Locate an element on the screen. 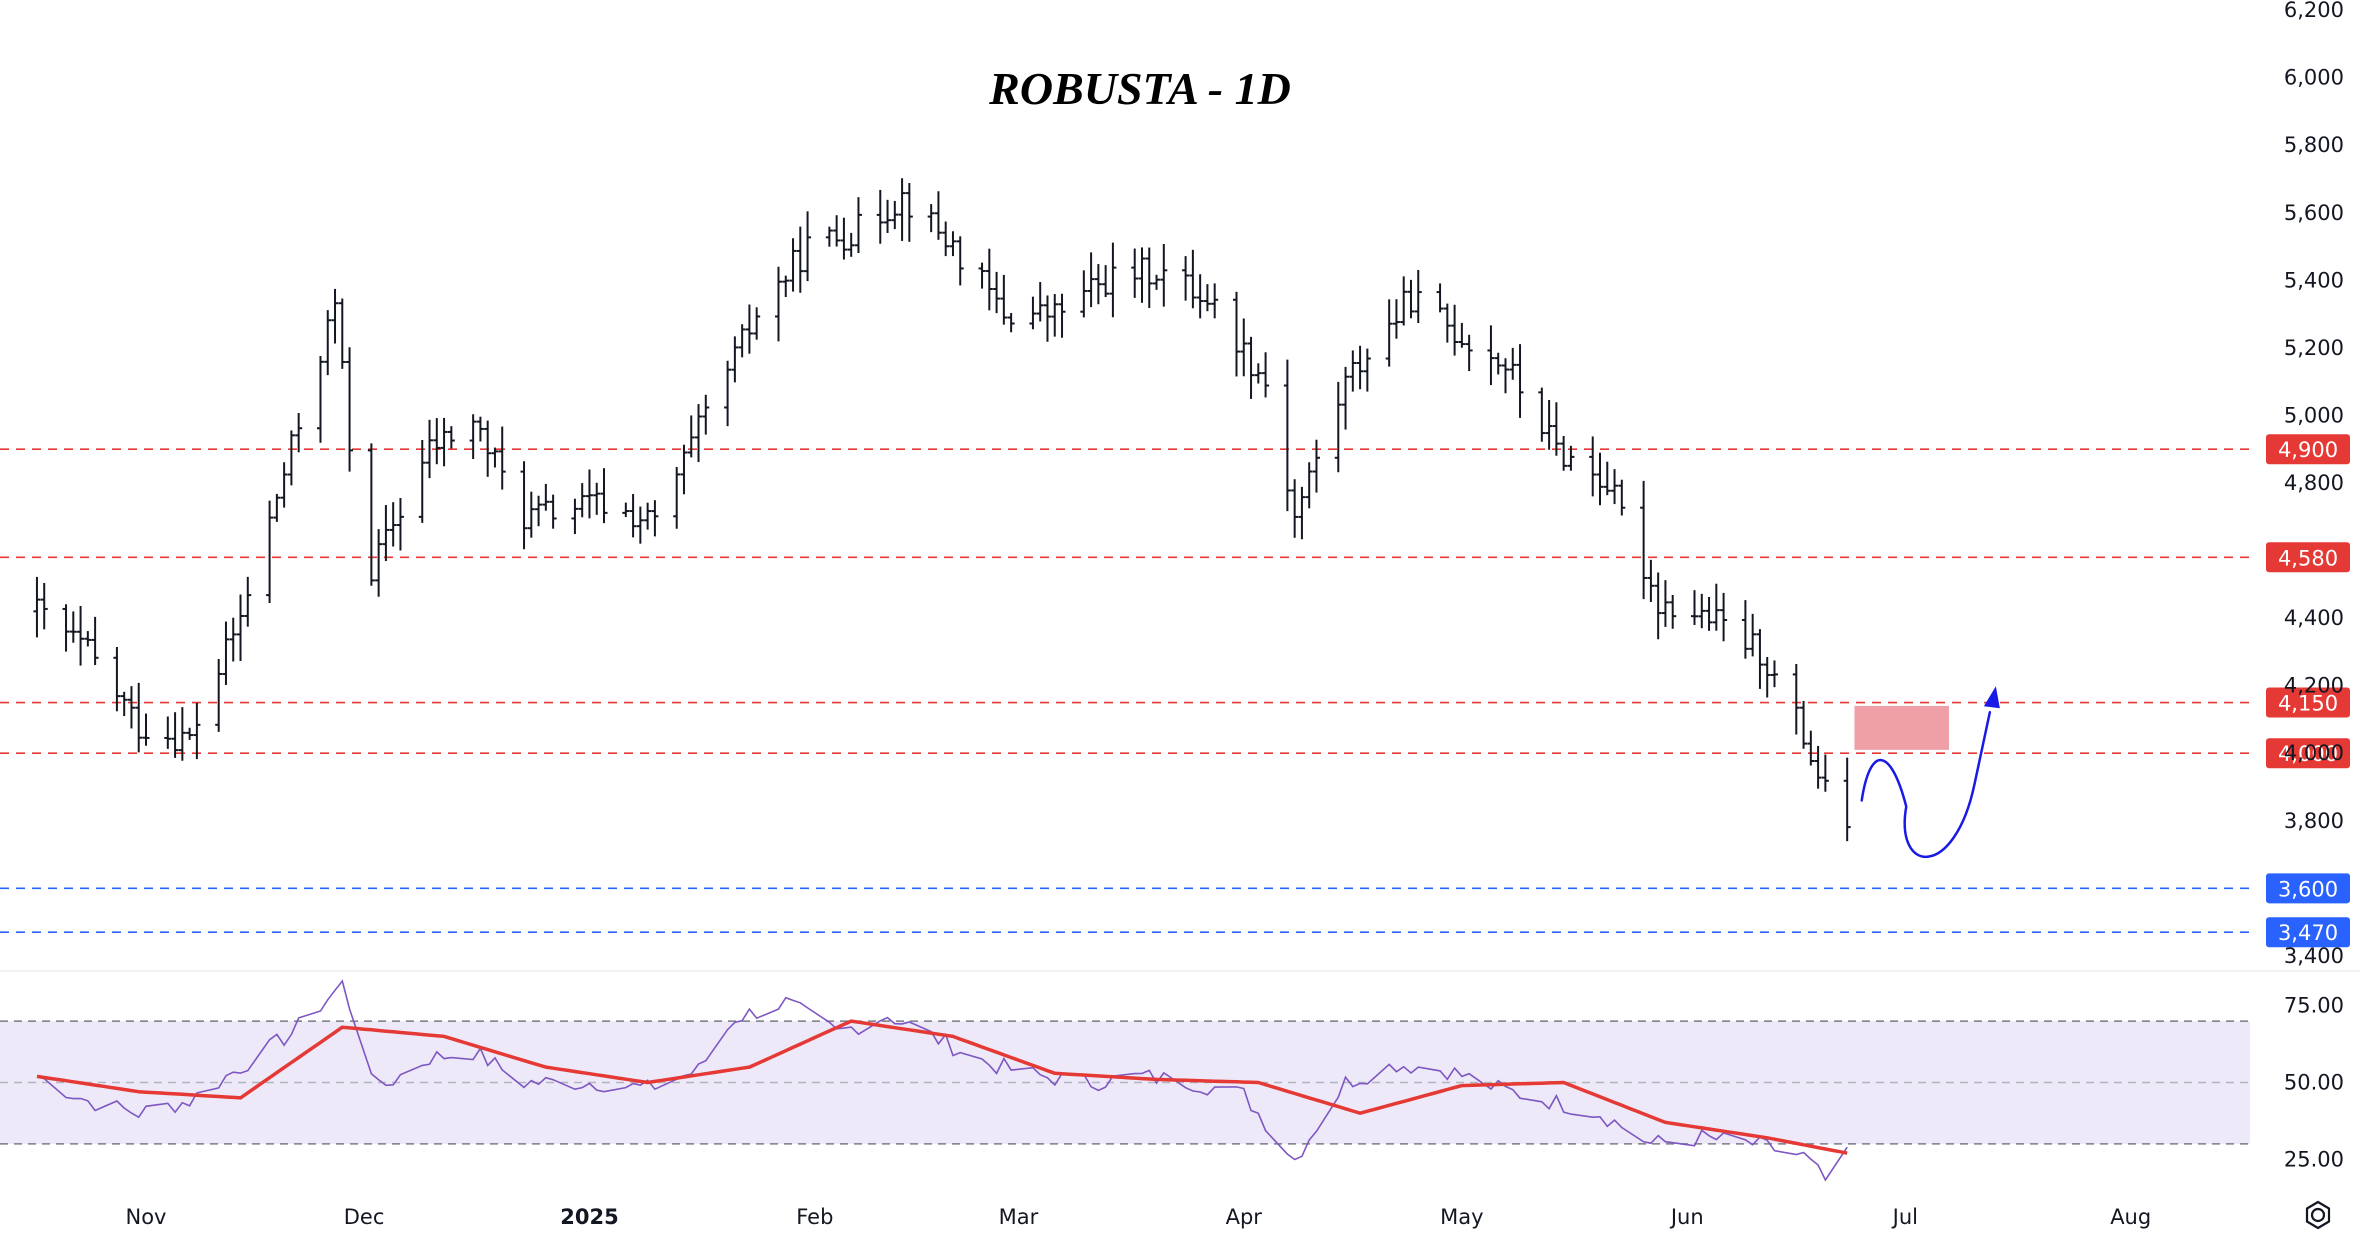 This screenshot has height=1236, width=2360. rsi-moving-average is located at coordinates (942, 1087).